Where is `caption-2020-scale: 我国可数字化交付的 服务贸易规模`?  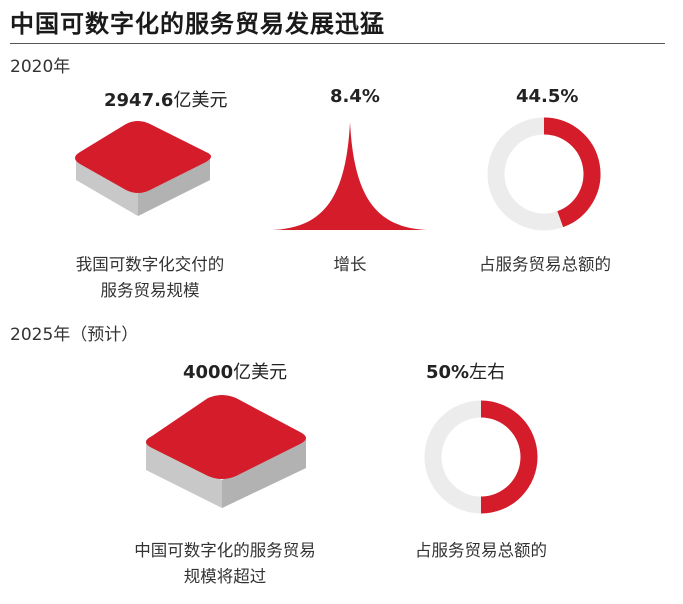
caption-2020-scale: 我国可数字化交付的 服务贸易规模 is located at coordinates (150, 278).